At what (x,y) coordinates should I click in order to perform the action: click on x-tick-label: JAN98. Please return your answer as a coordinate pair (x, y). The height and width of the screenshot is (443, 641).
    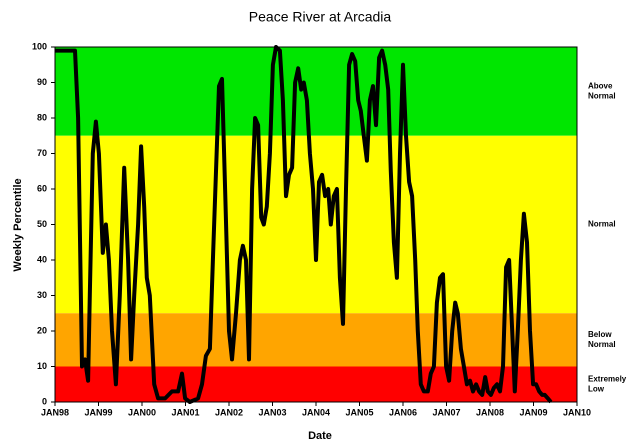
    Looking at the image, I should click on (55, 412).